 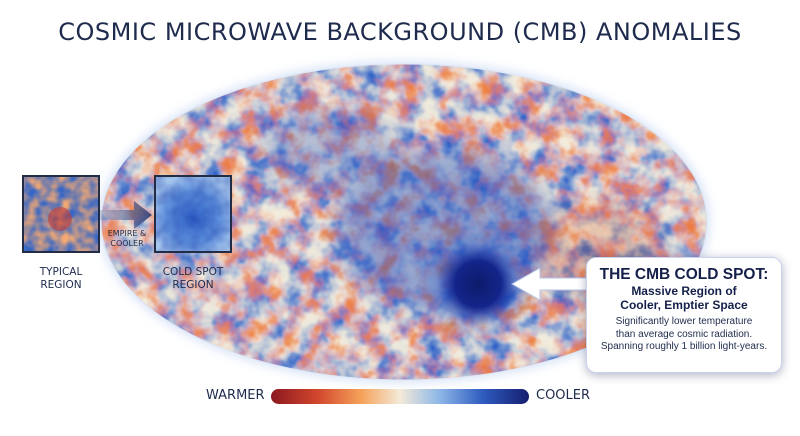 What do you see at coordinates (61, 272) in the screenshot?
I see `typical-label-line1: TYPICAL` at bounding box center [61, 272].